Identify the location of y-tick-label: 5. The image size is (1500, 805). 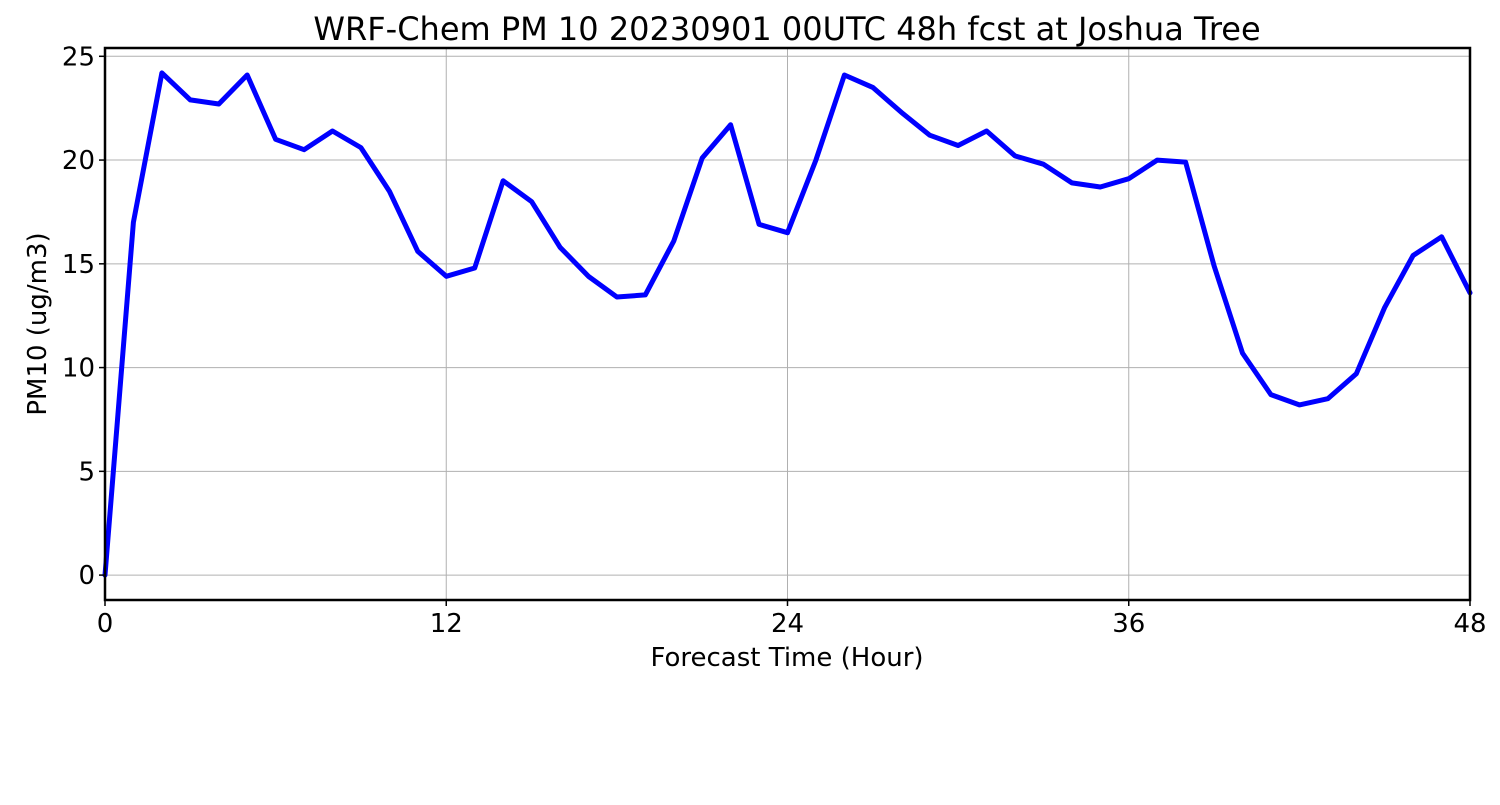
(86, 472).